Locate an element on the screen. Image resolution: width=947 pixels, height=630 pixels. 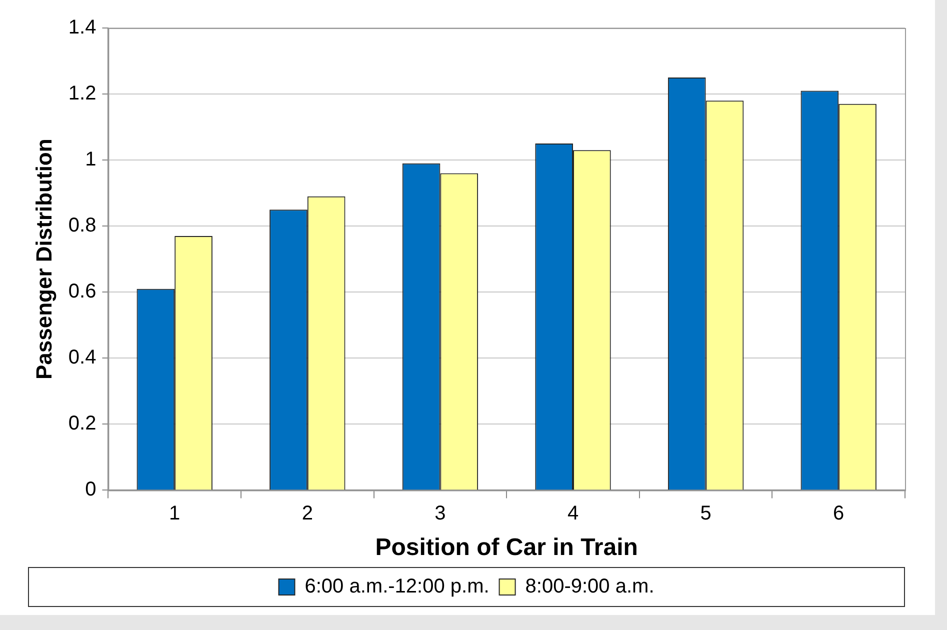
x-tick-label: 6 is located at coordinates (838, 513).